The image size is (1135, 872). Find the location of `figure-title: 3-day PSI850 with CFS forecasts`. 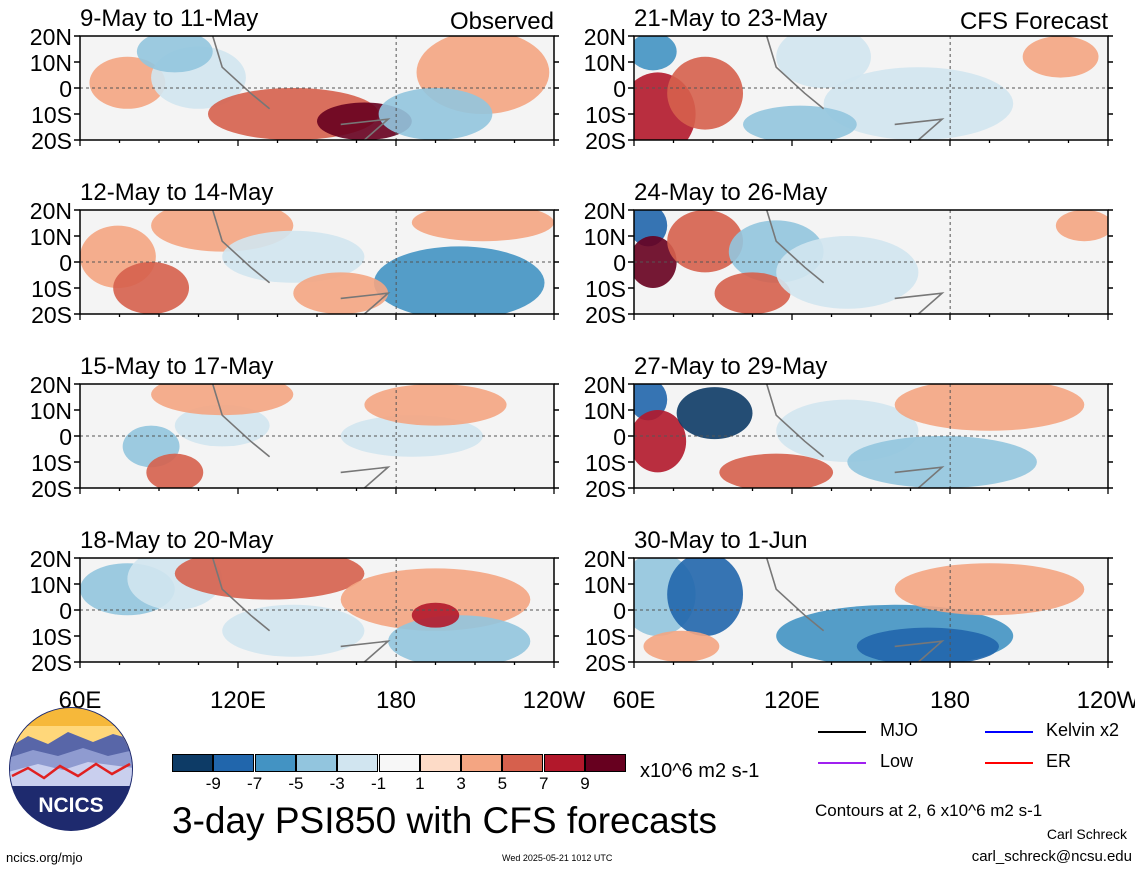

figure-title: 3-day PSI850 with CFS forecasts is located at coordinates (444, 820).